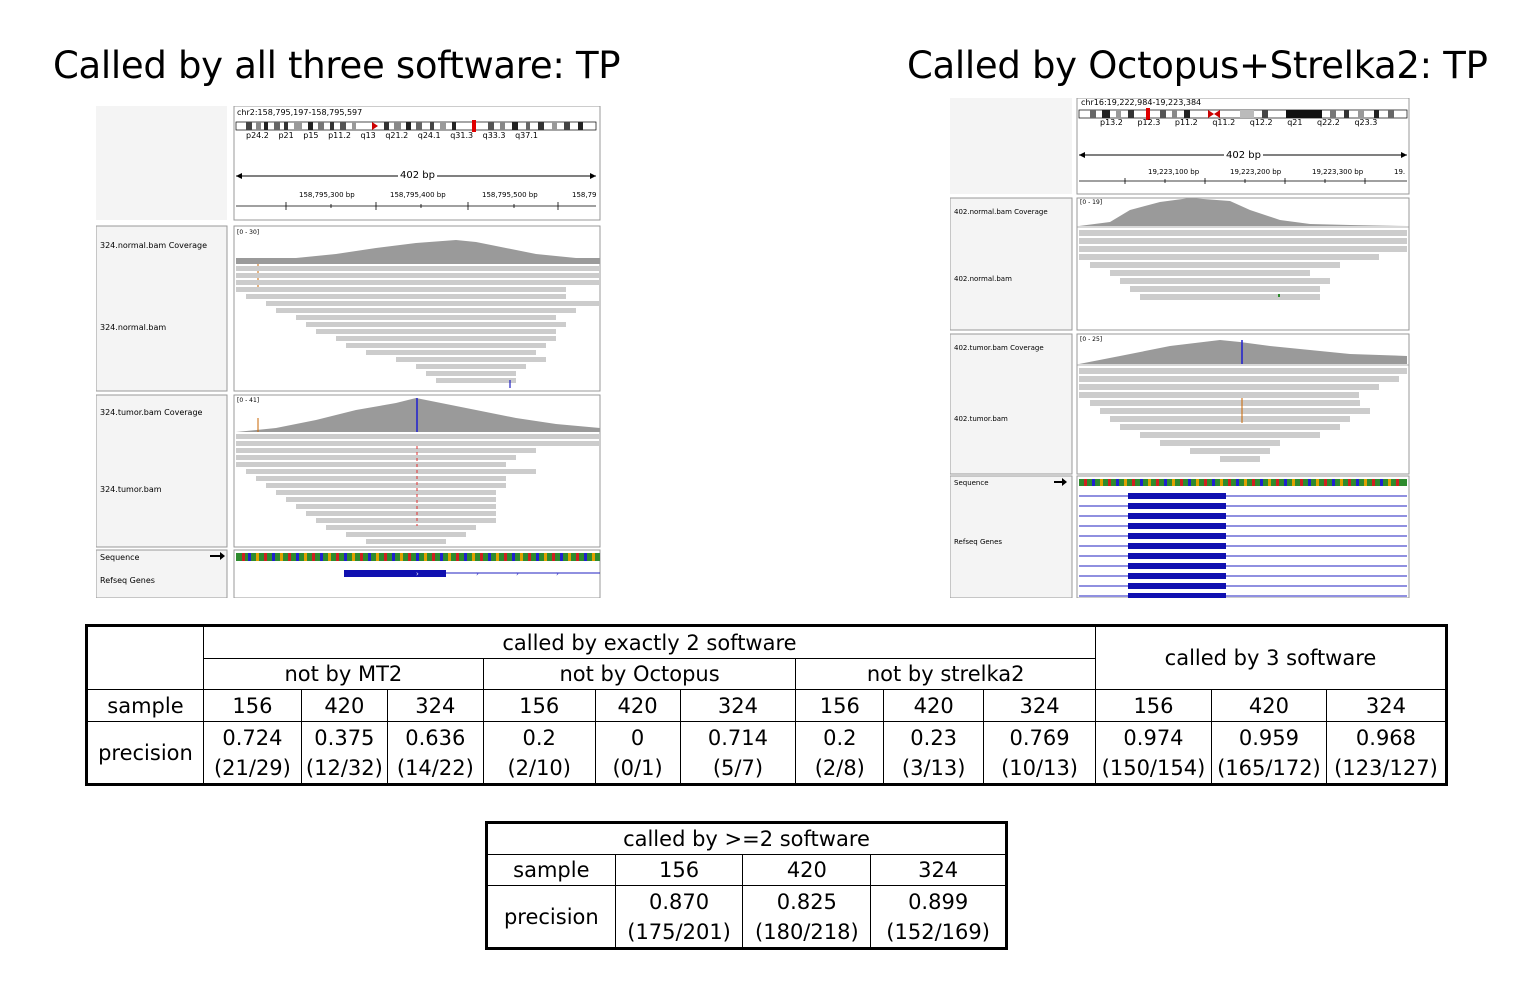 This screenshot has height=985, width=1529. What do you see at coordinates (1174, 172) in the screenshot?
I see `tick-label-right-1: 19,223,100 bp` at bounding box center [1174, 172].